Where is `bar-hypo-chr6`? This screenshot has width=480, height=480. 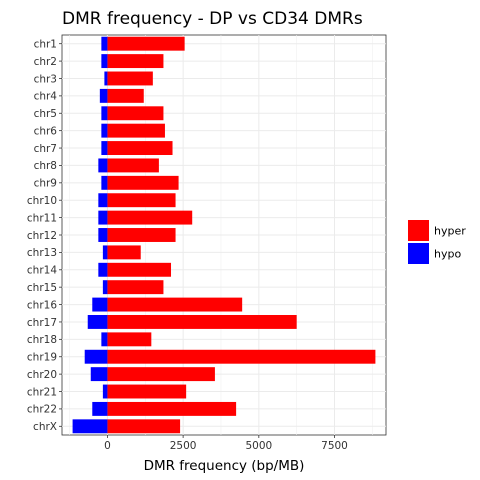
bar-hypo-chr6 is located at coordinates (104, 130).